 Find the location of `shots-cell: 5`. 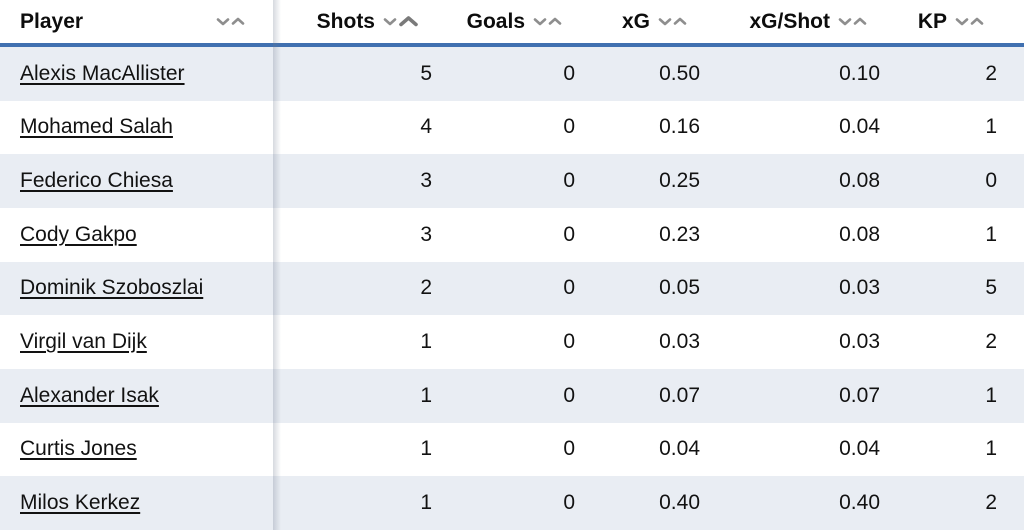

shots-cell: 5 is located at coordinates (426, 73).